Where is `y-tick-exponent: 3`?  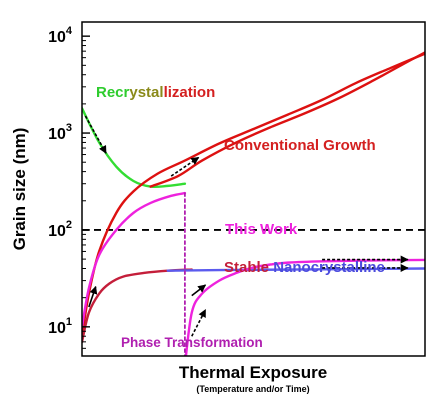
y-tick-exponent: 3 is located at coordinates (69, 128).